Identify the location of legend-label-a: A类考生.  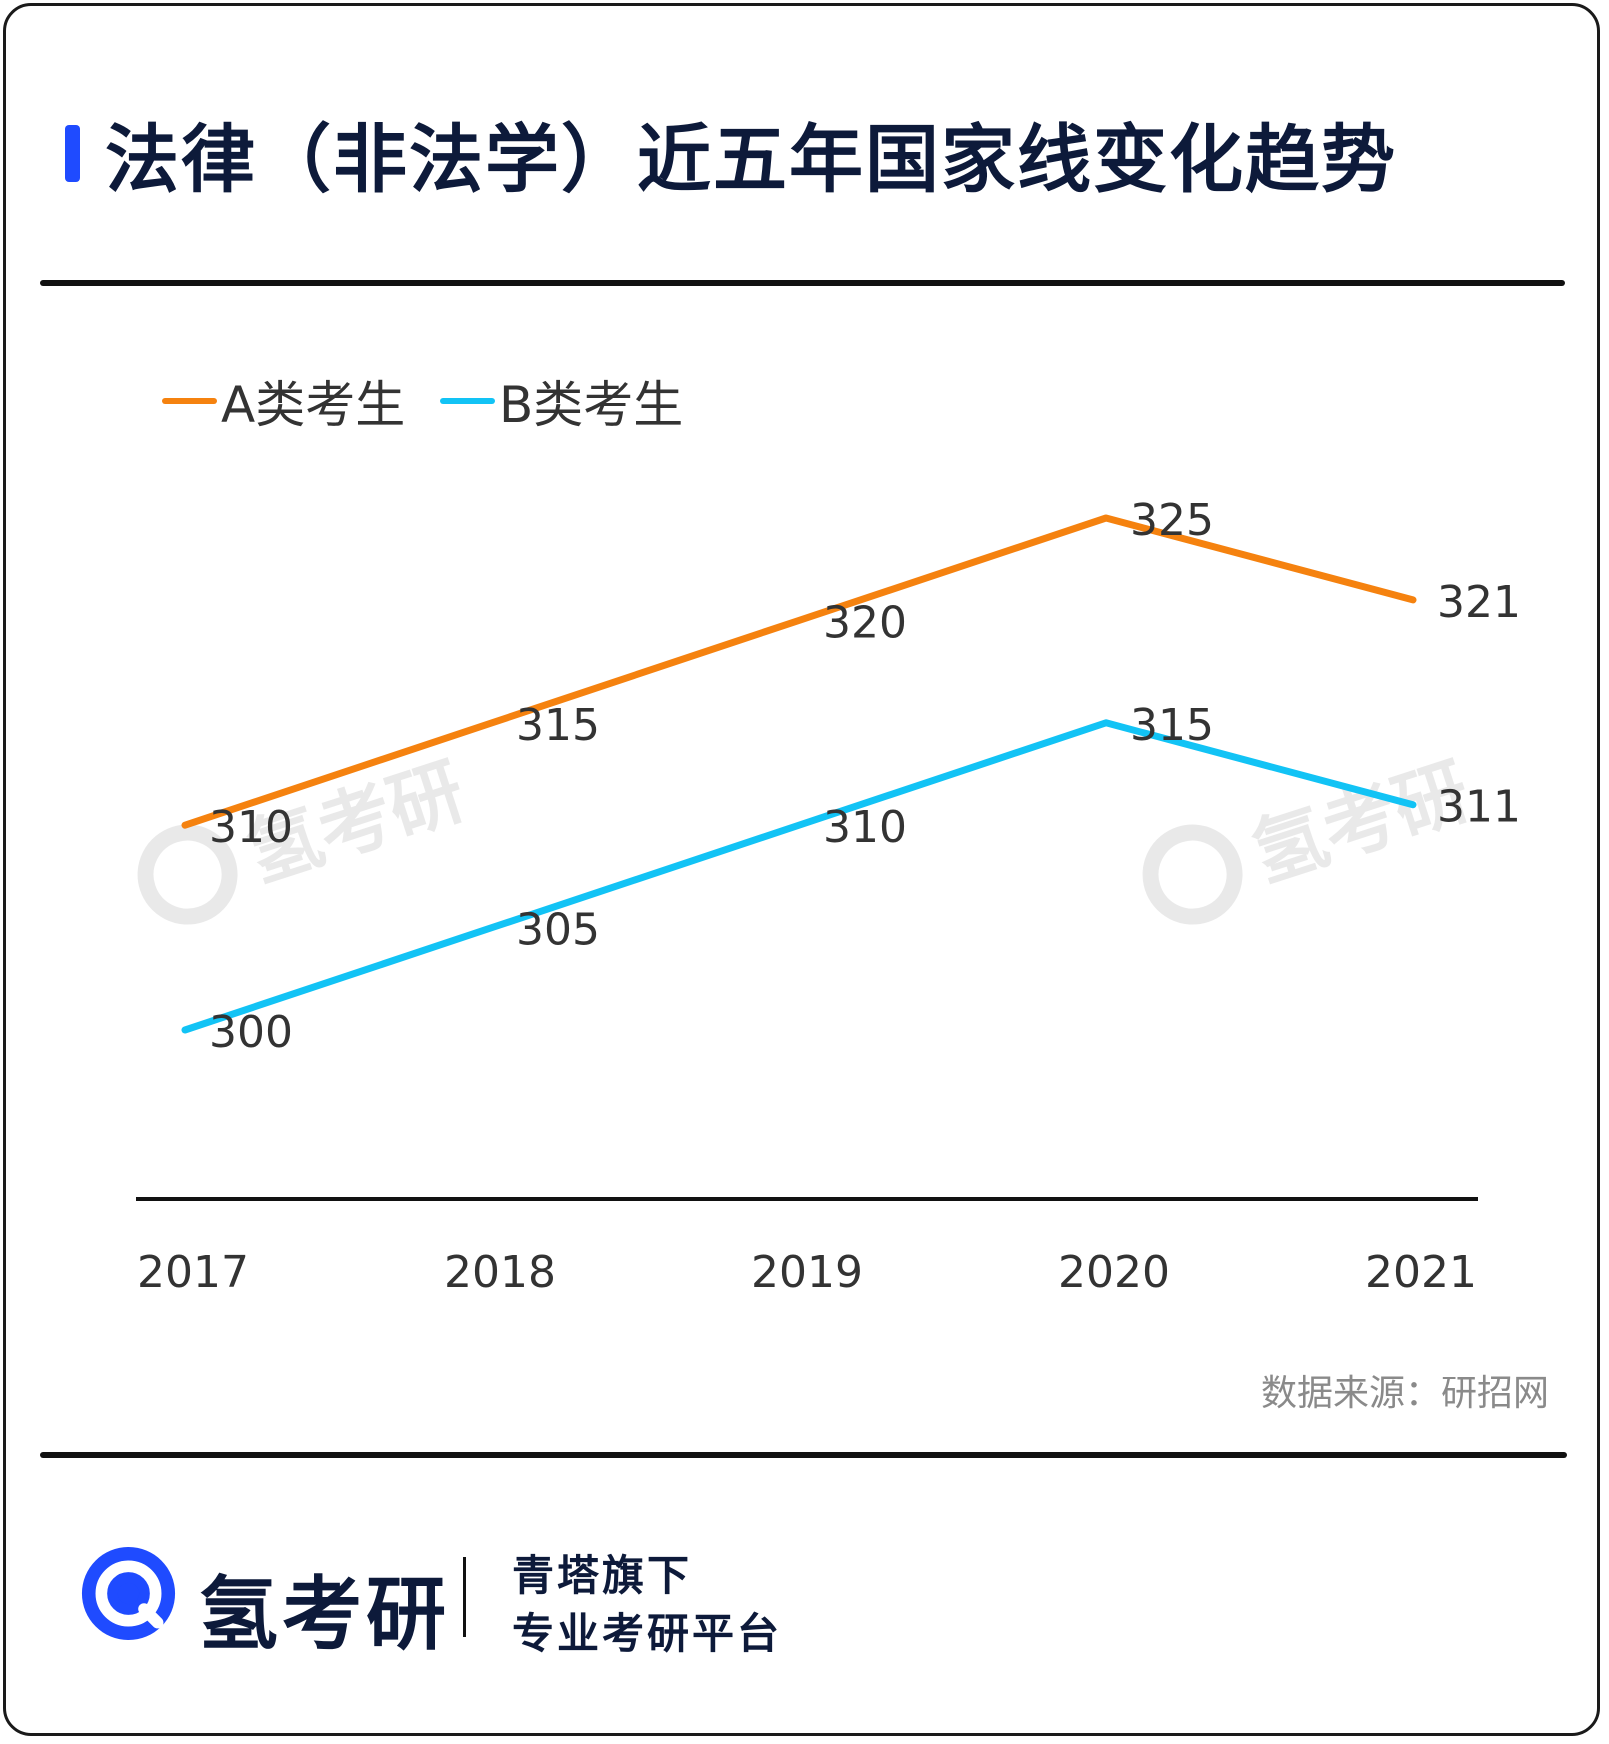
(313, 405).